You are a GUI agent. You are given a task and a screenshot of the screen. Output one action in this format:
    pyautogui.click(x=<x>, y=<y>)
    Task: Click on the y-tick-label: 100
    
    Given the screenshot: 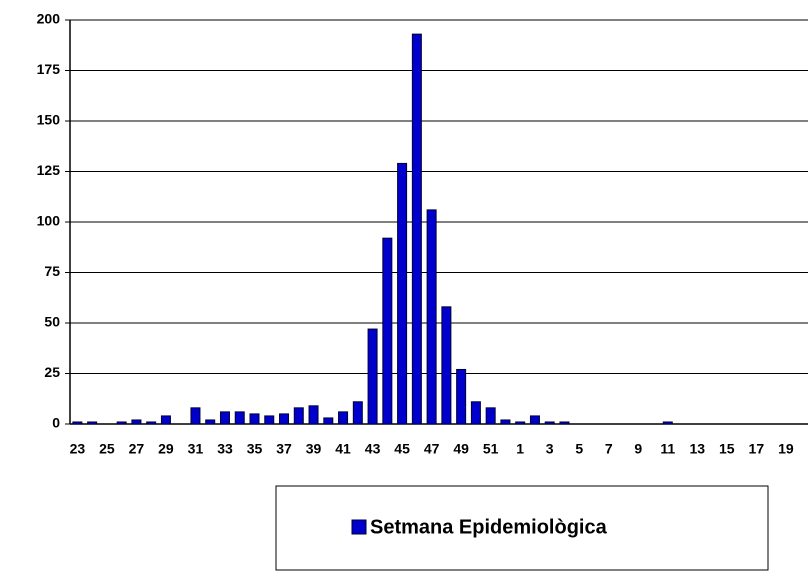 What is the action you would take?
    pyautogui.click(x=49, y=221)
    